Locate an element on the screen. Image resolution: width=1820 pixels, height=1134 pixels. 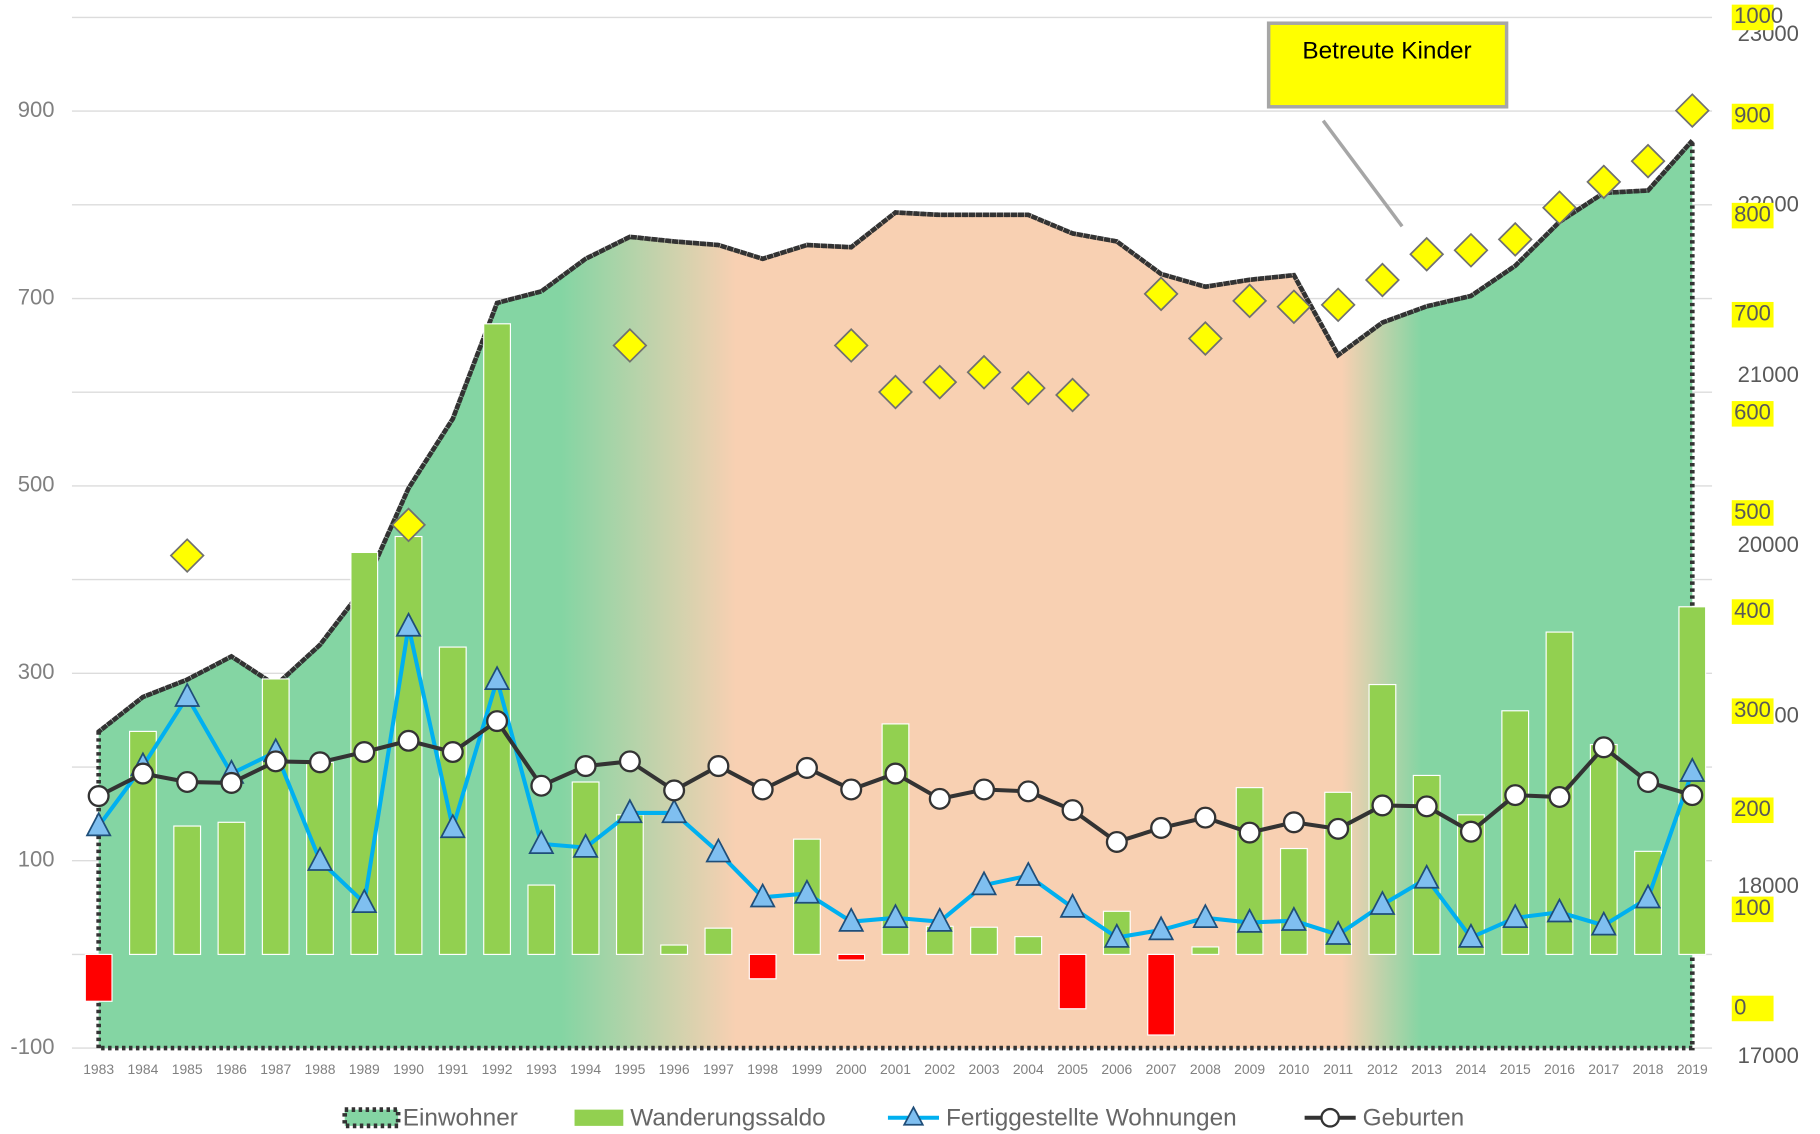
y-tick-label: -100 is located at coordinates (32, 1046).